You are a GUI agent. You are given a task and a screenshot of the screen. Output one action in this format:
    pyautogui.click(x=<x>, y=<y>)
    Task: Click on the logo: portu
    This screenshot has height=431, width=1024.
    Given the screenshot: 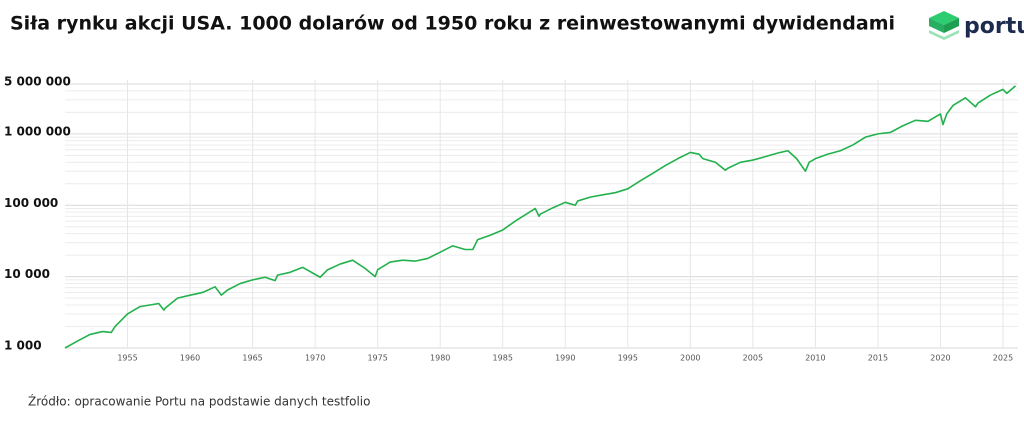 What is the action you would take?
    pyautogui.click(x=994, y=26)
    